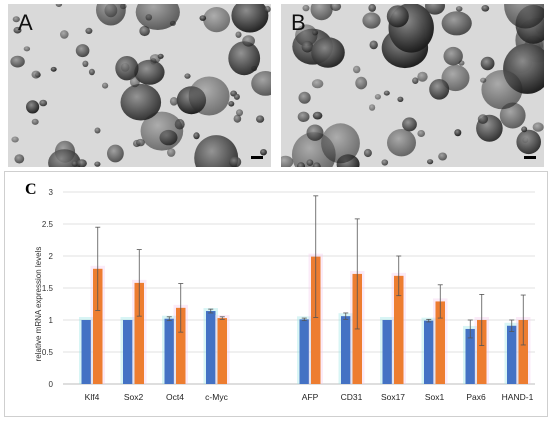 The width and height of the screenshot is (550, 421). What do you see at coordinates (257, 157) in the screenshot?
I see `scale-bar-a` at bounding box center [257, 157].